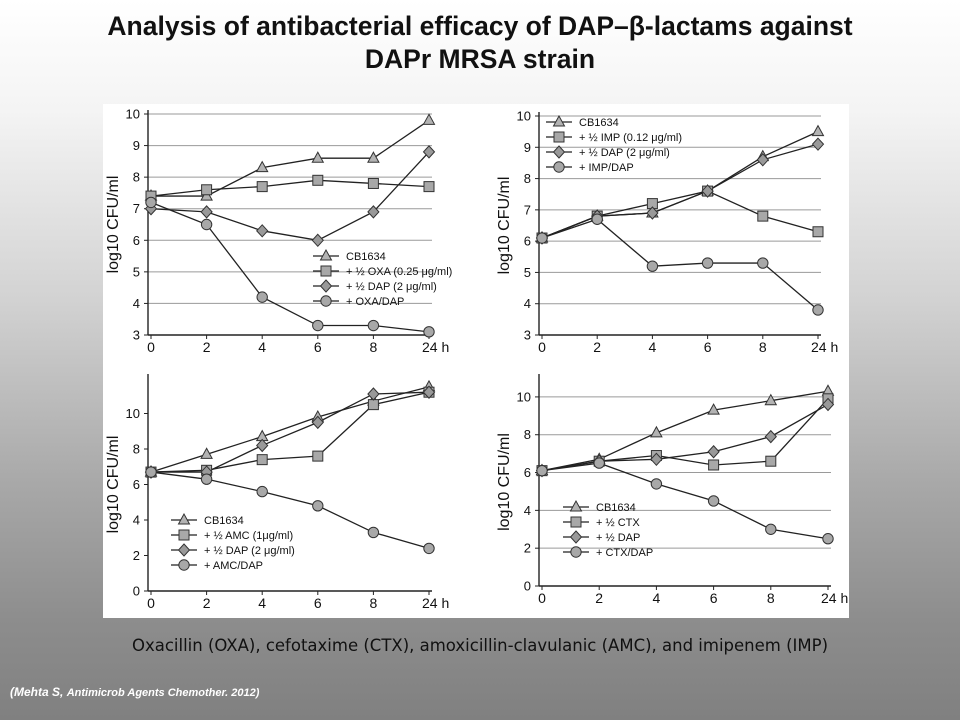  Describe the element at coordinates (618, 523) in the screenshot. I see `legend-label: + ½ CTX` at that location.